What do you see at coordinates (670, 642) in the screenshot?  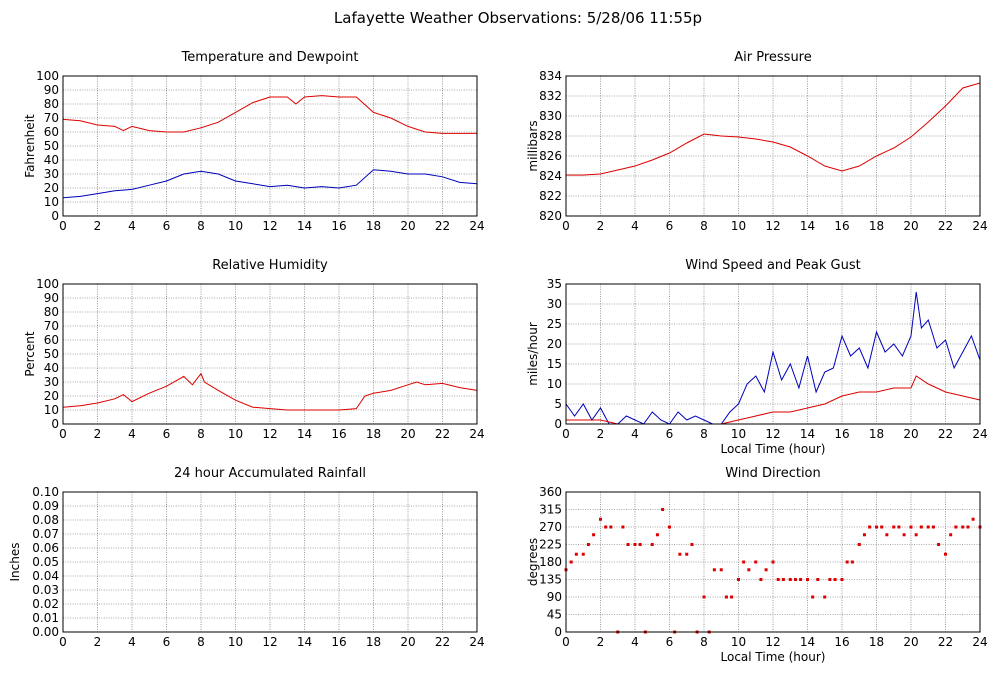 I see `winddir-x-tick-label: 6` at bounding box center [670, 642].